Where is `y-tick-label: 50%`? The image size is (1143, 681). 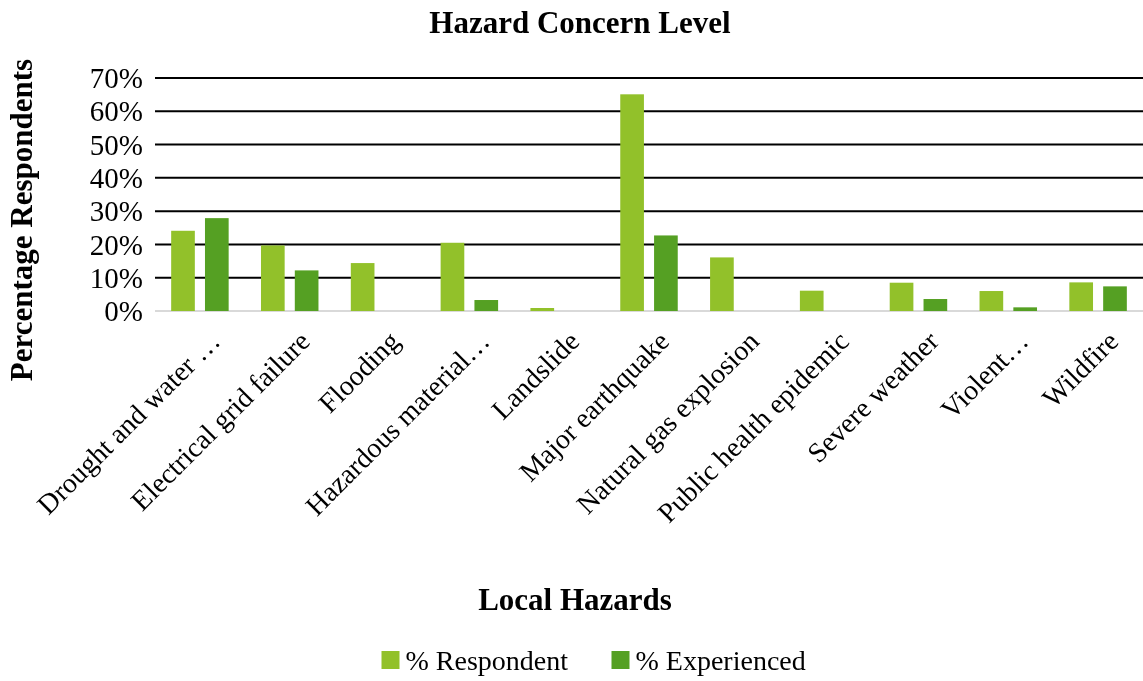 y-tick-label: 50% is located at coordinates (116, 144).